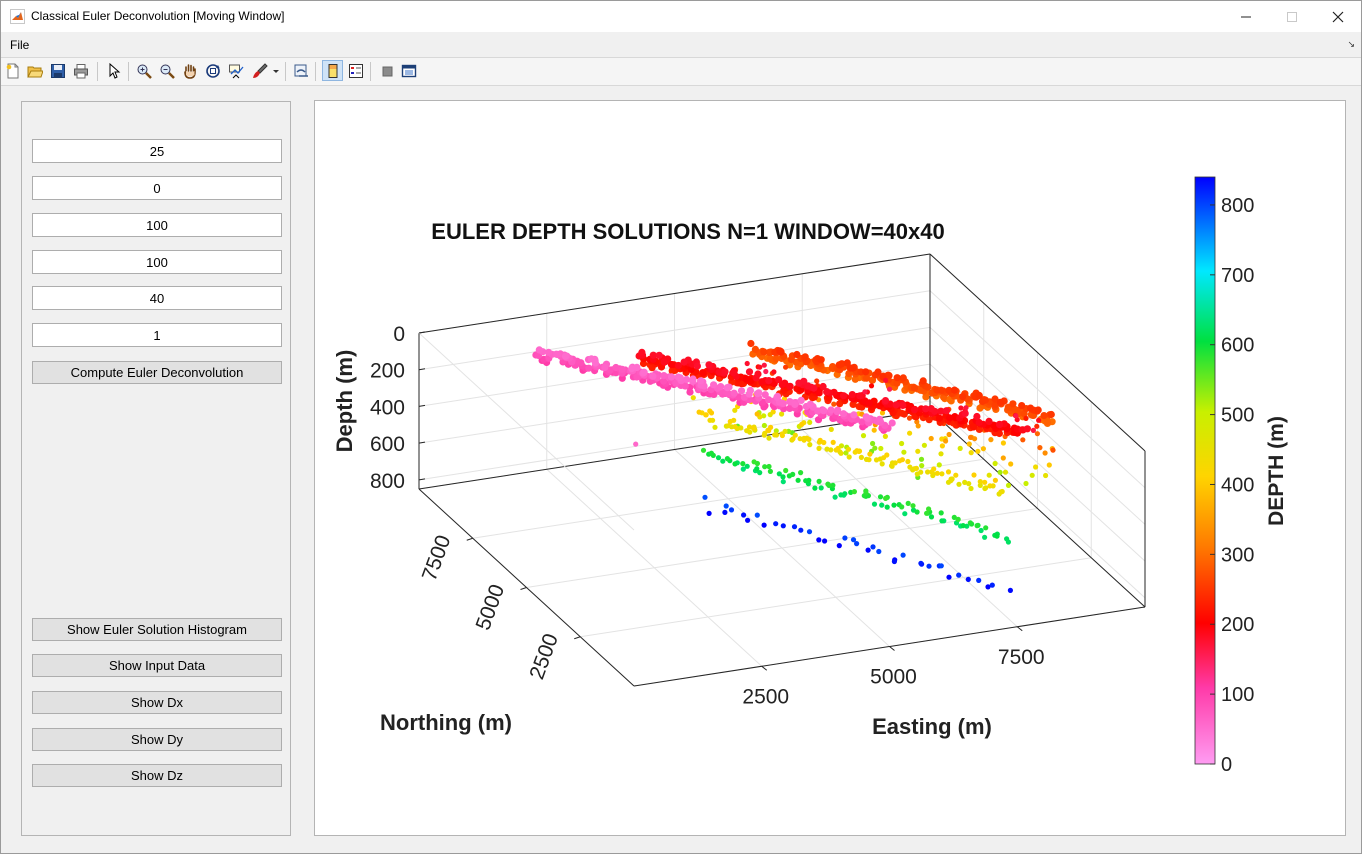  Describe the element at coordinates (409, 71) in the screenshot. I see `plot-tools-show-icon` at that location.